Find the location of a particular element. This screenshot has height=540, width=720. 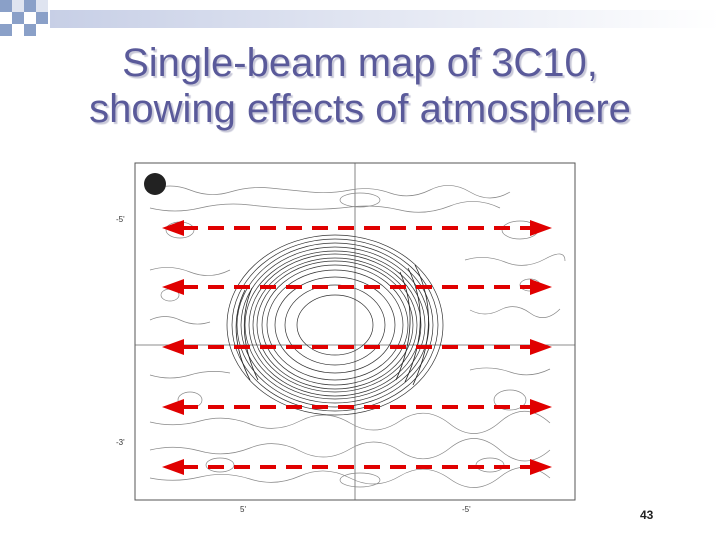

x-tick-left: 5' is located at coordinates (243, 509).